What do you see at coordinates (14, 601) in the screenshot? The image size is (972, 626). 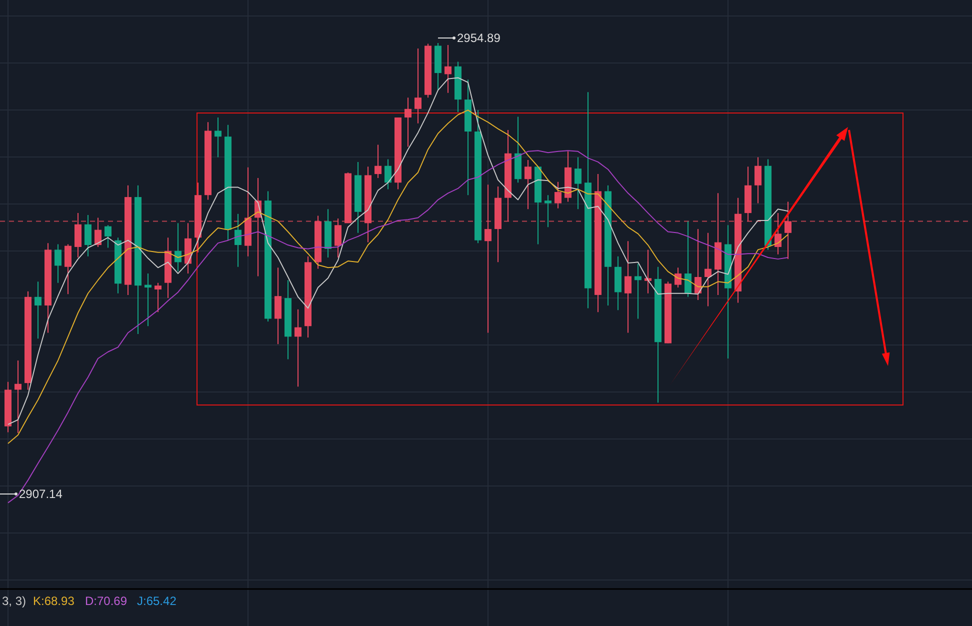 I see `text: 3, 3)` at bounding box center [14, 601].